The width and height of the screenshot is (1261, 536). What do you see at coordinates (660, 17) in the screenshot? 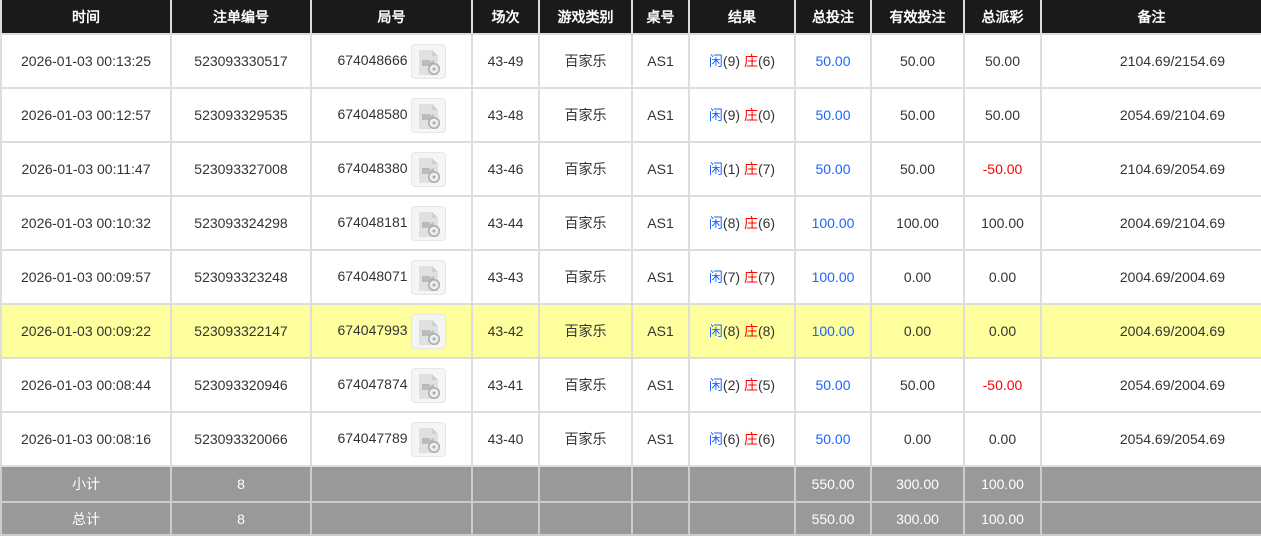
I see `column-header: 桌号` at bounding box center [660, 17].